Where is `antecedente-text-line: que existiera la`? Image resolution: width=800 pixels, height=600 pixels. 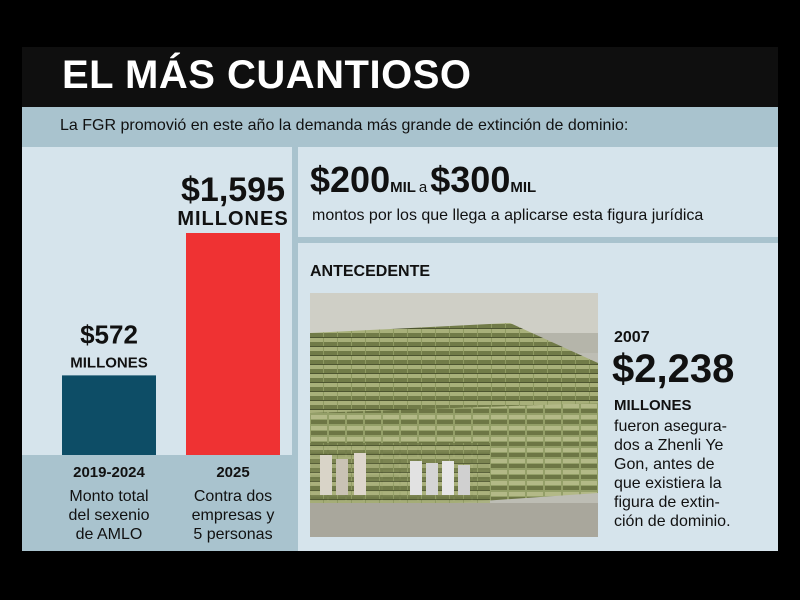 antecedente-text-line: que existiera la is located at coordinates (668, 483).